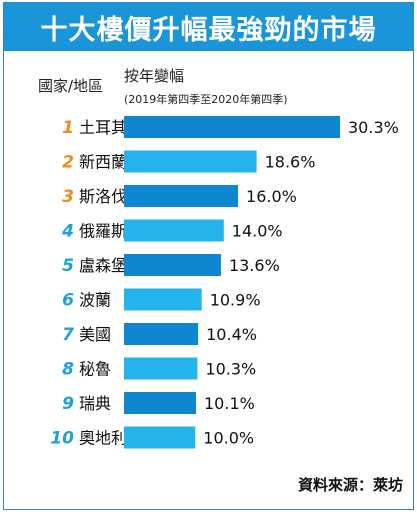  What do you see at coordinates (68, 163) in the screenshot?
I see `rank-number: 2` at bounding box center [68, 163].